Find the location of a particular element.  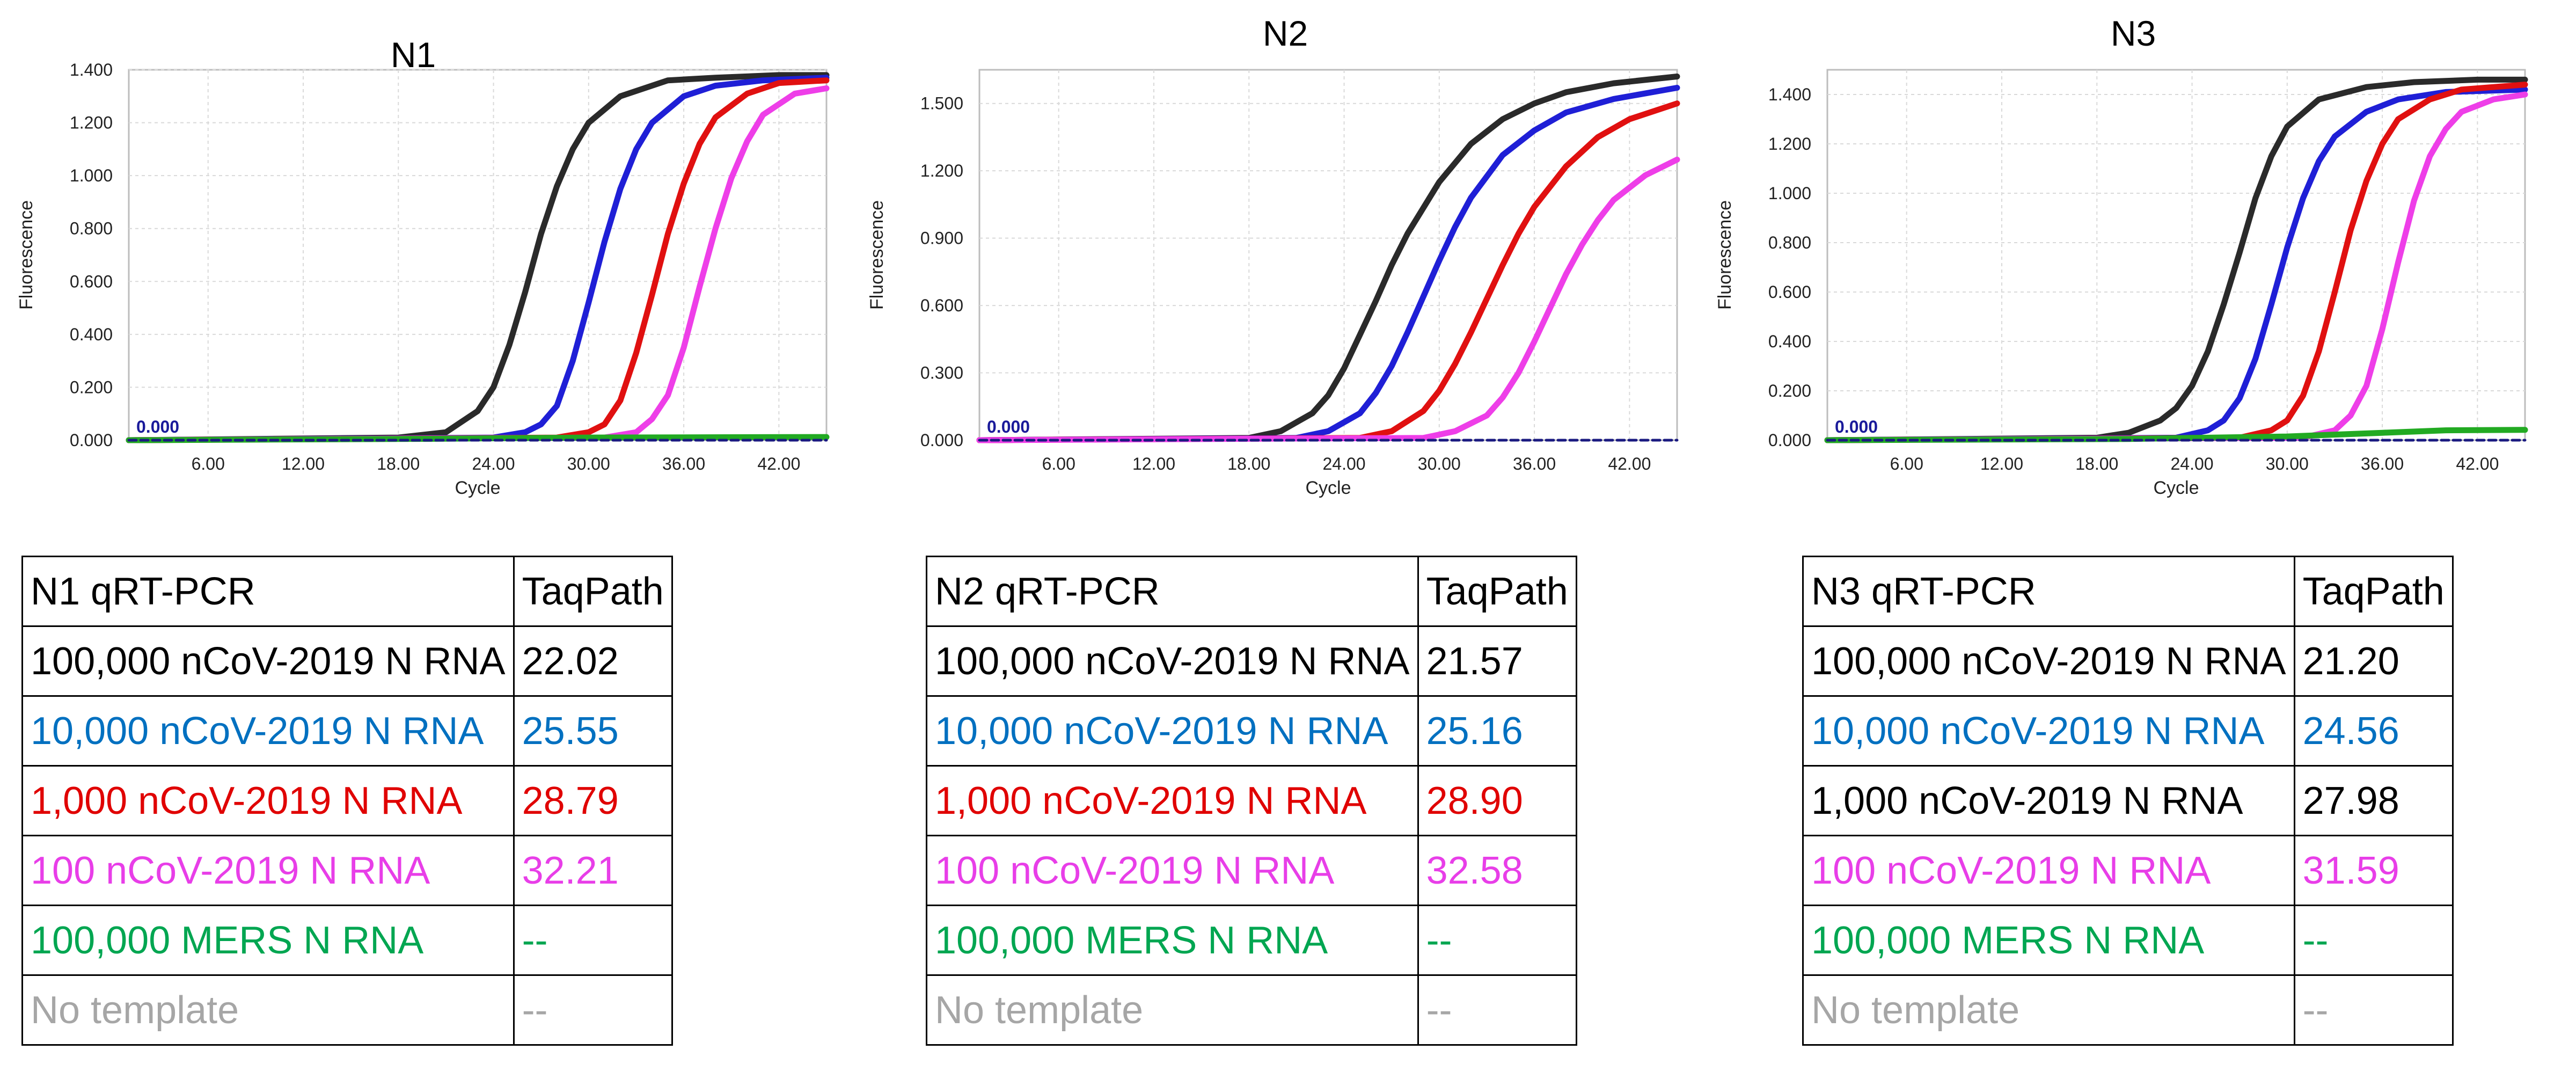

table-row: 100 nCoV-2019 N RNA 32.21 is located at coordinates (347, 870).